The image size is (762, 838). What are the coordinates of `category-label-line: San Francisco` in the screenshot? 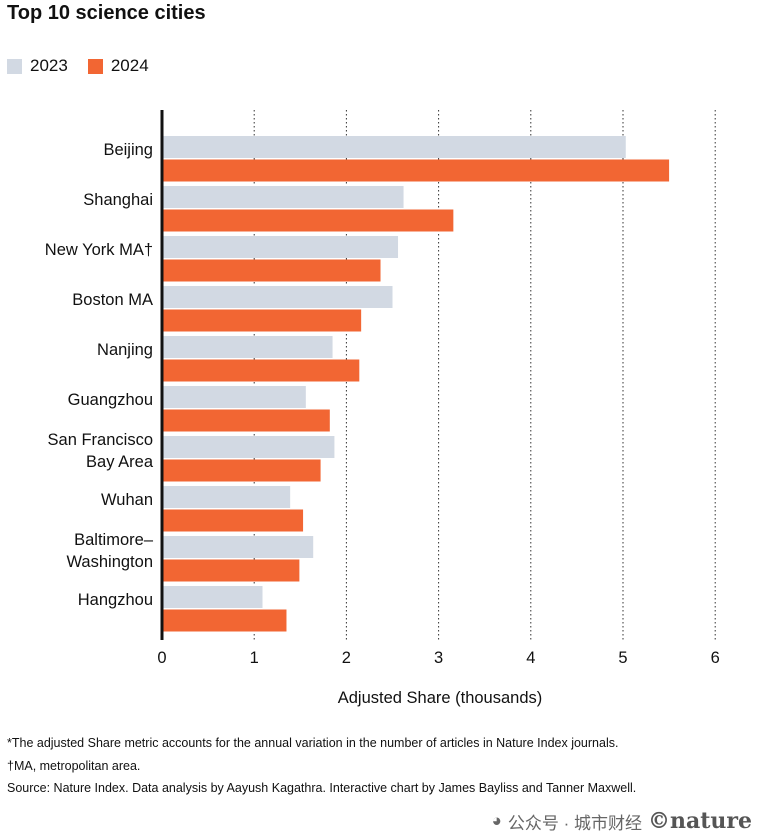 It's located at (100, 440).